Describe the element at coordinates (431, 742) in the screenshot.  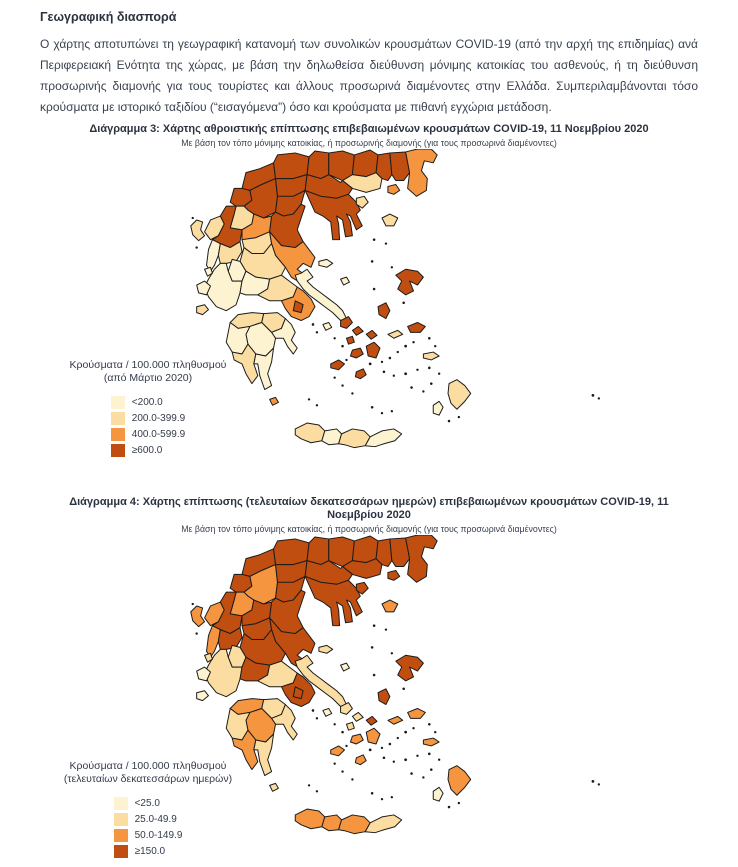
I see `region-kos` at that location.